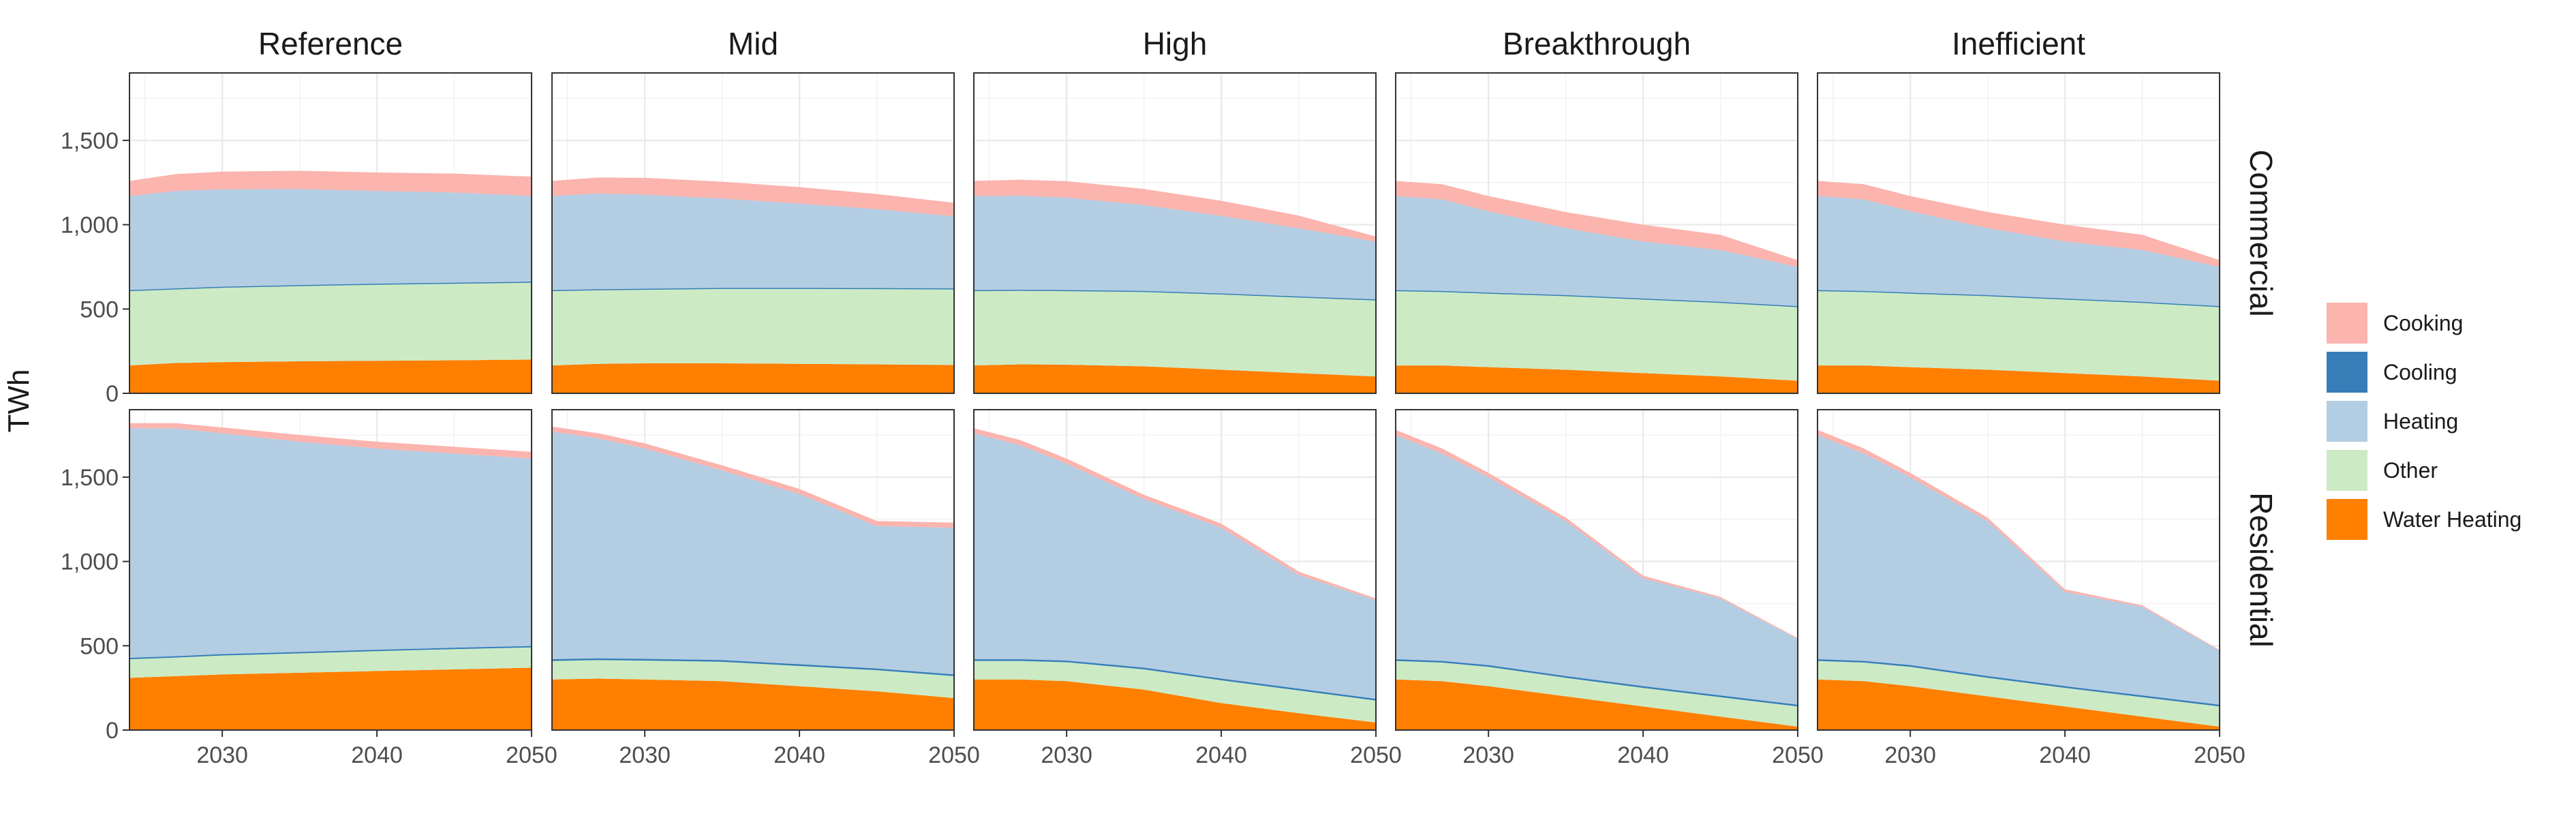 This screenshot has height=818, width=2576. What do you see at coordinates (2452, 519) in the screenshot?
I see `legend-label-water-heating: Water Heating` at bounding box center [2452, 519].